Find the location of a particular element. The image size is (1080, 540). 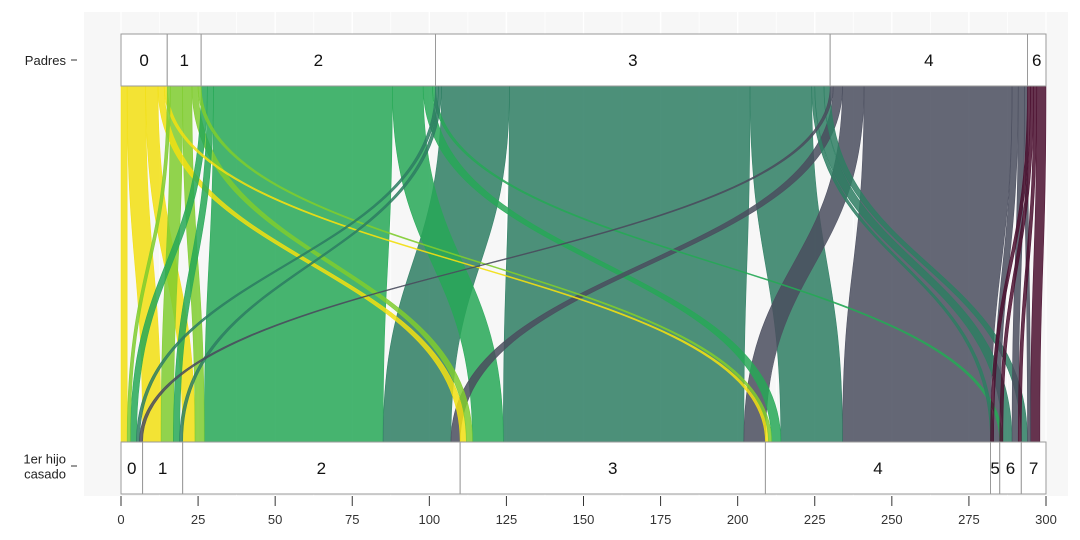

x-tick-label-300: 300 is located at coordinates (1046, 519).